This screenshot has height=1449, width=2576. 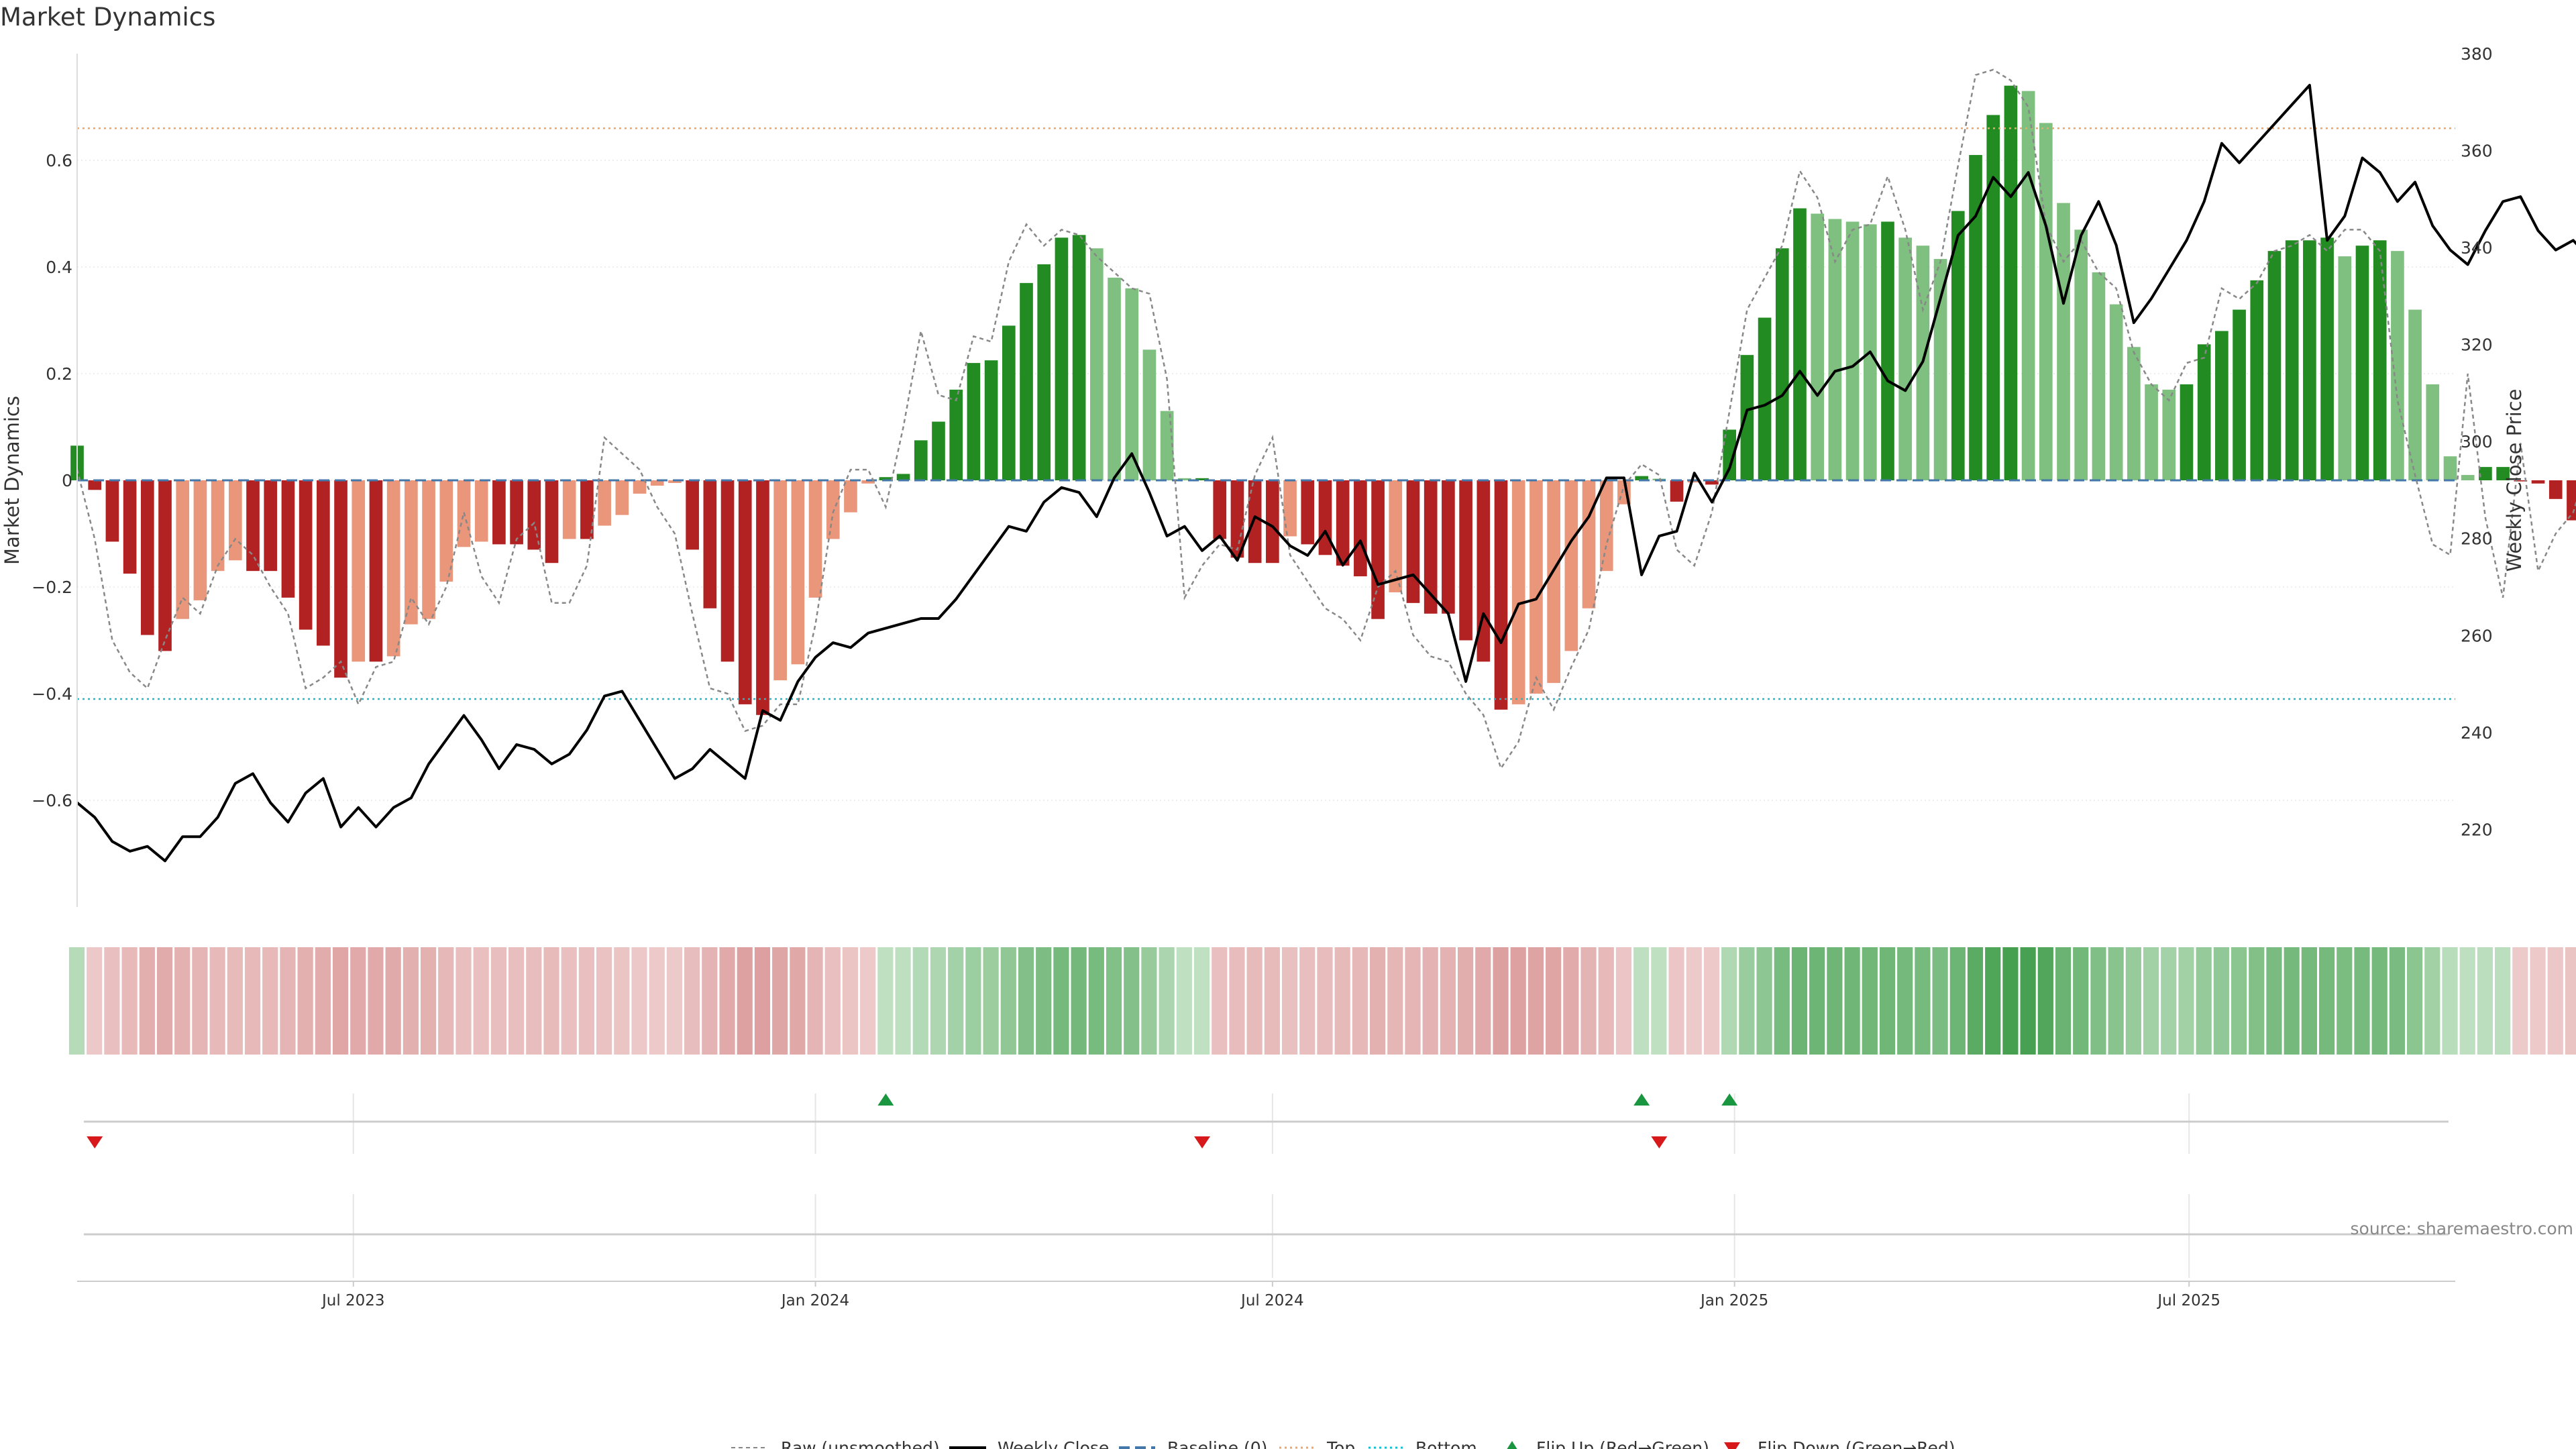 What do you see at coordinates (107, 17) in the screenshot?
I see `chart-title: Market Dynamics` at bounding box center [107, 17].